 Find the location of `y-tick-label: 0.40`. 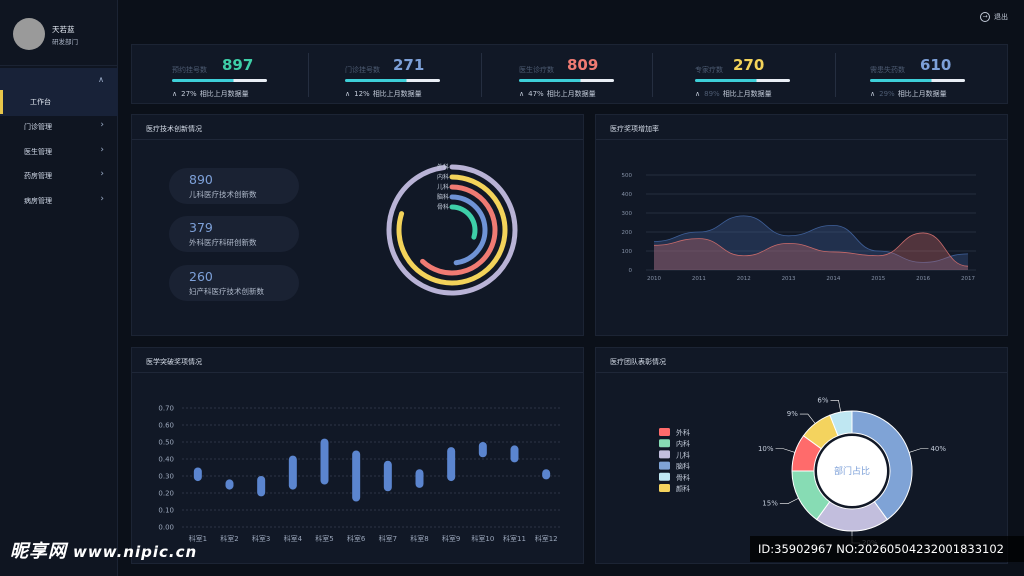

y-tick-label: 0.40 is located at coordinates (166, 460).